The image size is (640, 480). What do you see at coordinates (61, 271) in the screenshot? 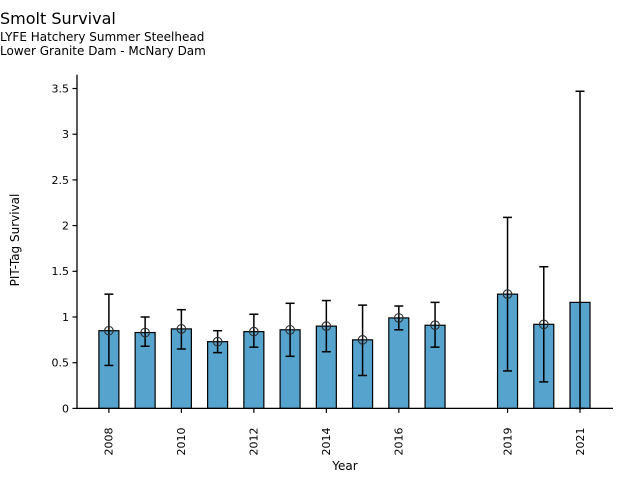
I see `y-tick-label-1.5: 1.5` at bounding box center [61, 271].